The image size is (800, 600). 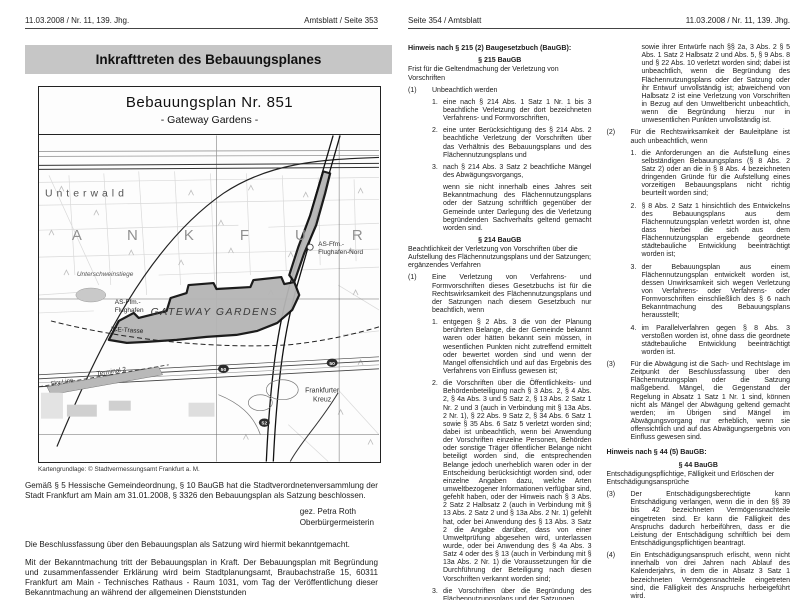 I want to click on par-44-title: § 44 BauGB, so click(x=698, y=465).